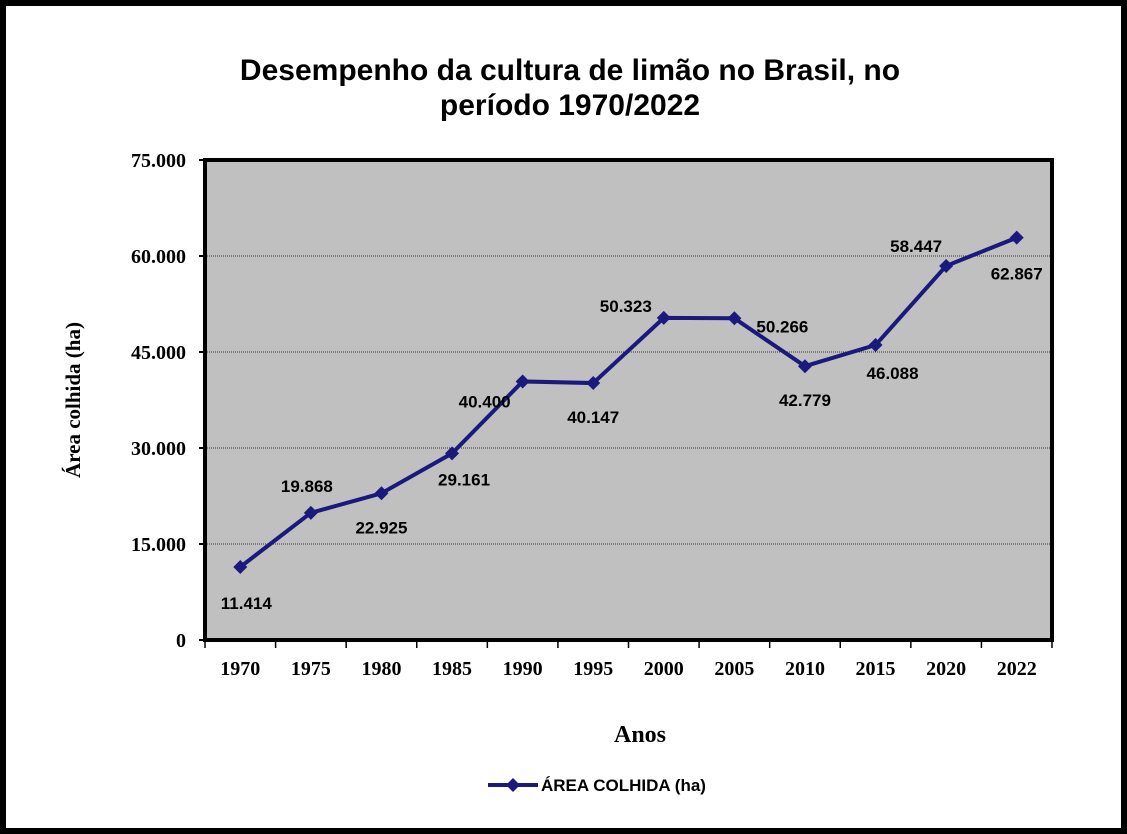 The image size is (1127, 834). What do you see at coordinates (240, 669) in the screenshot?
I see `x-tick-label: 1970` at bounding box center [240, 669].